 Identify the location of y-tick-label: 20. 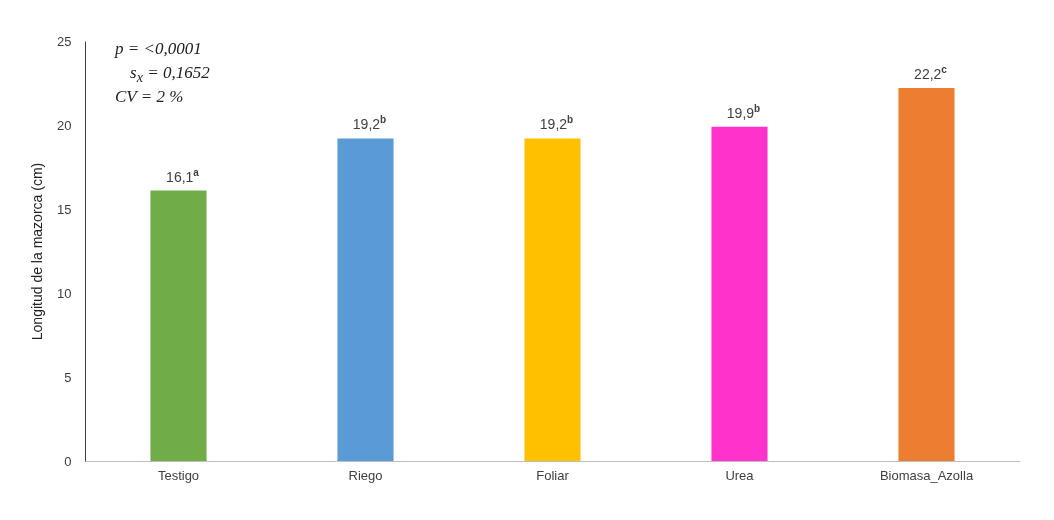
(64, 125).